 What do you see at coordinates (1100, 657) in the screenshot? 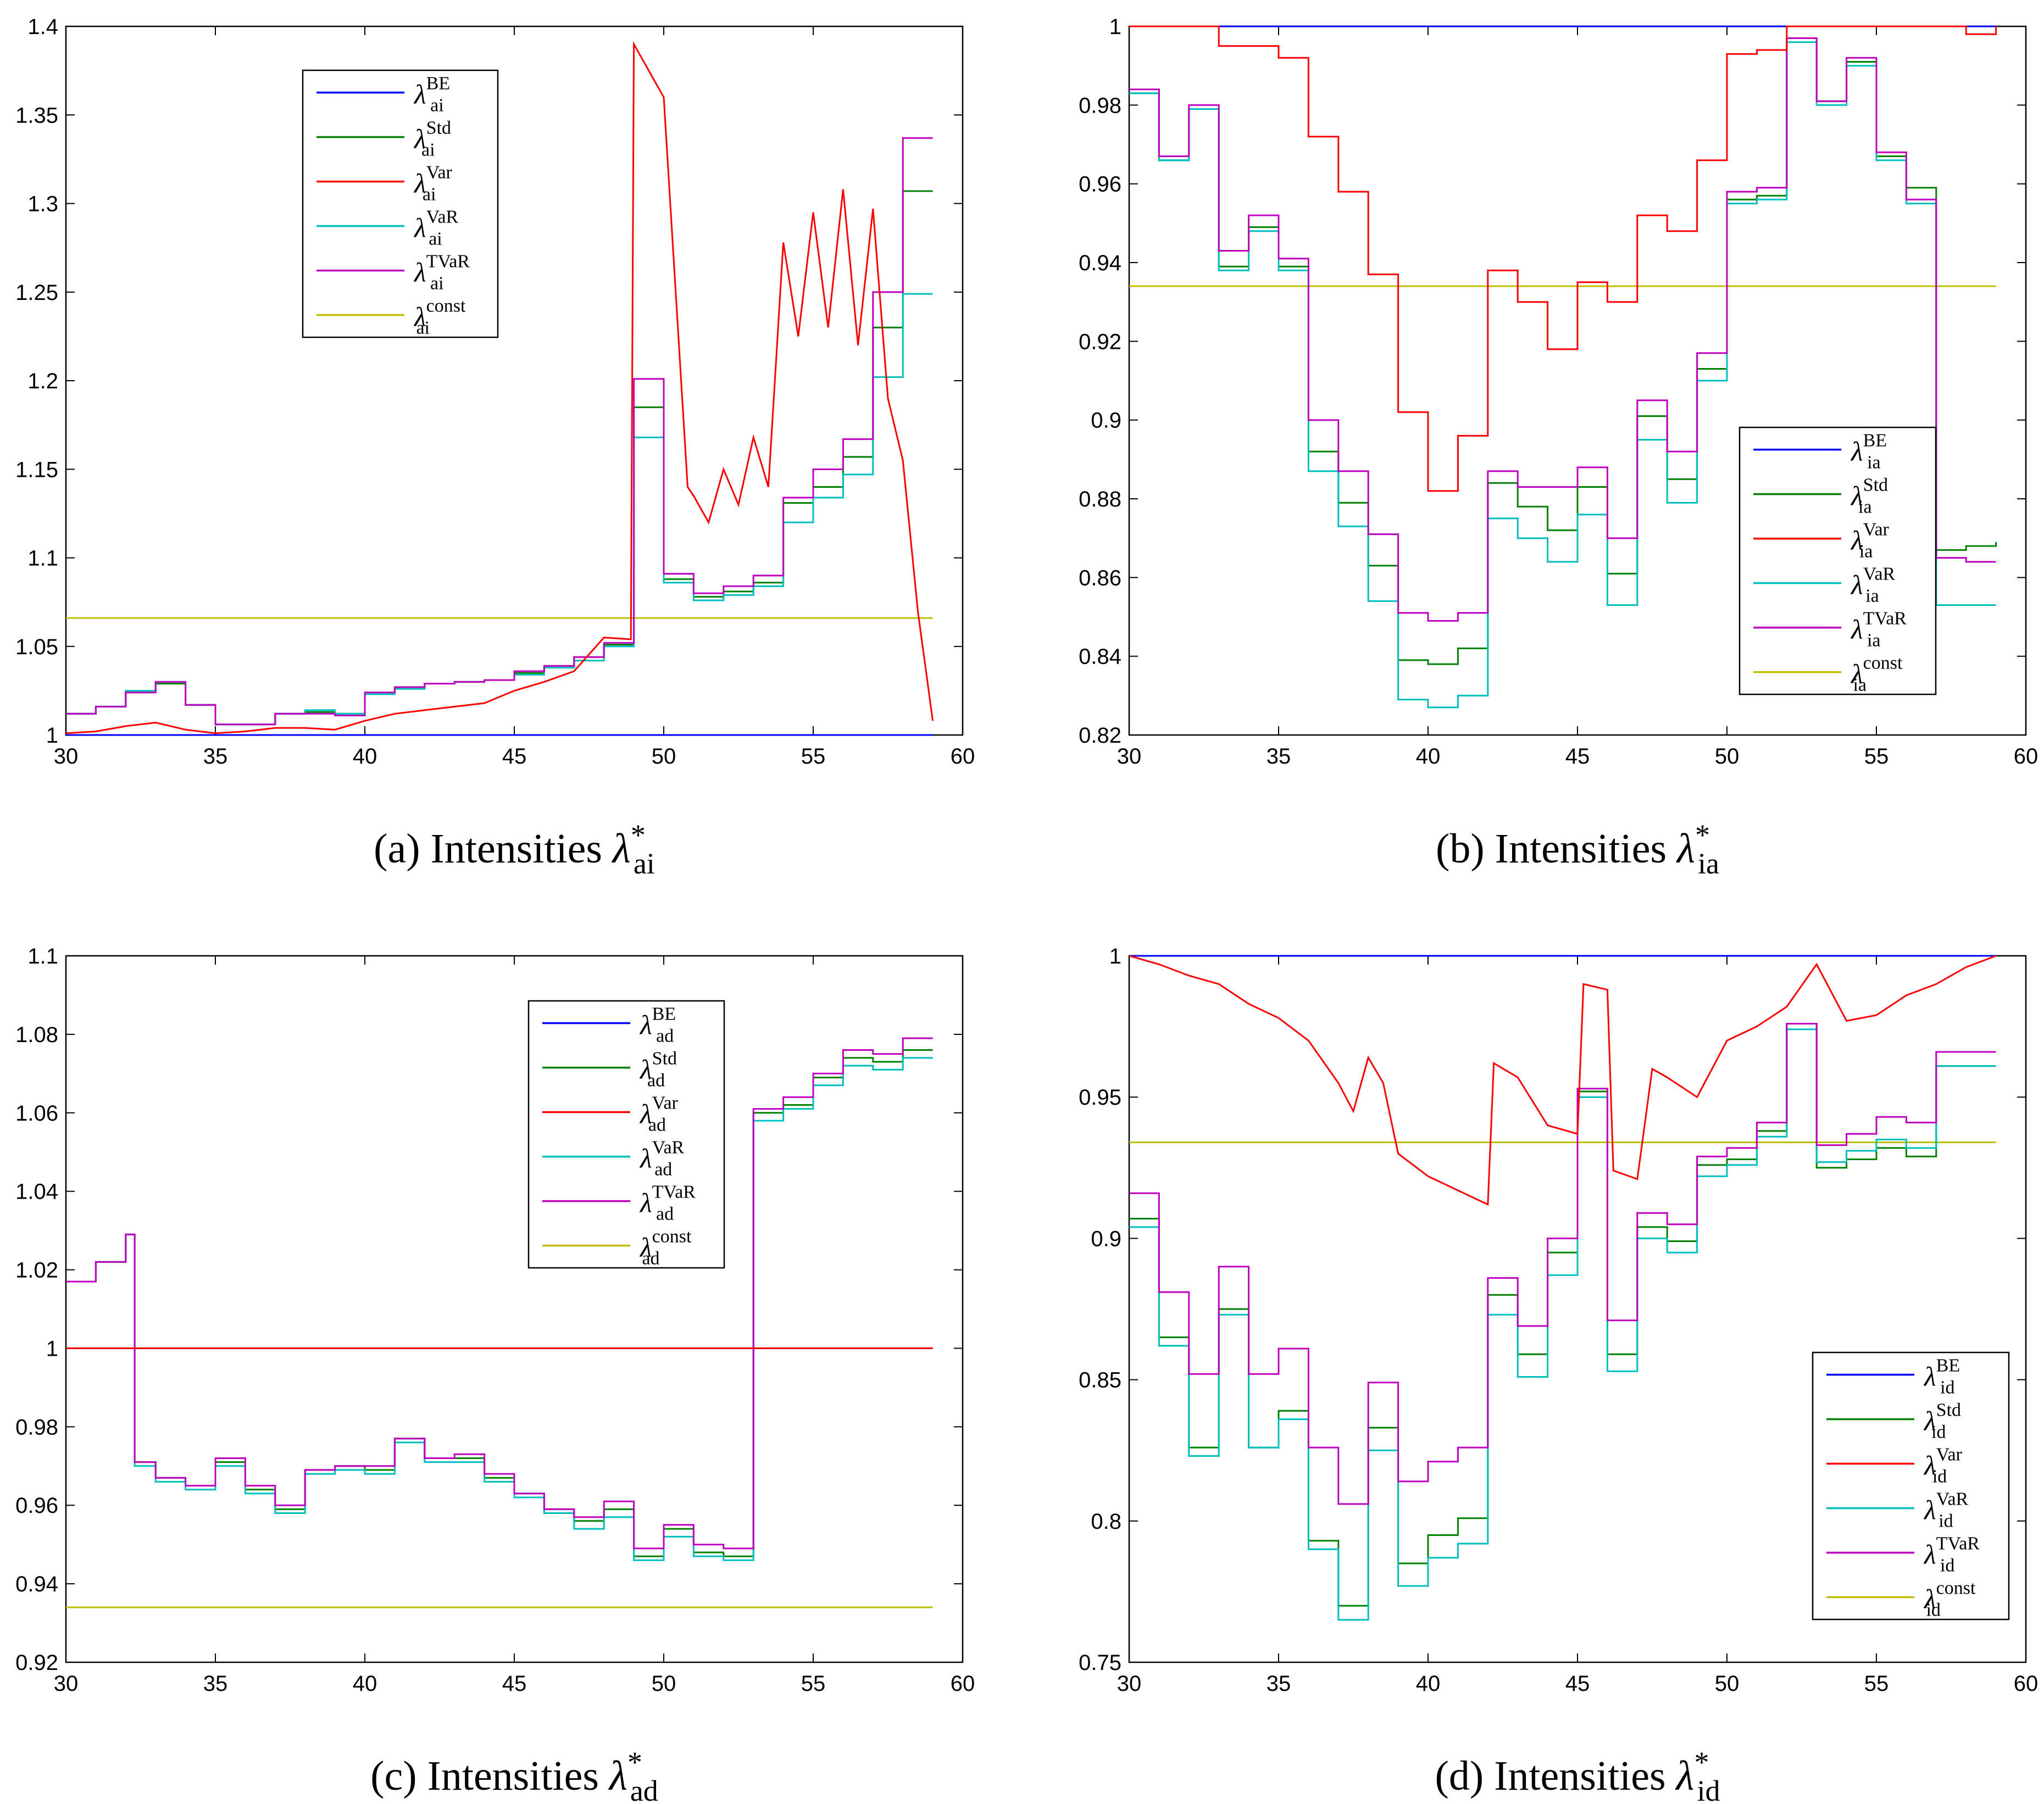
I see `y-tick-label: 0.84` at bounding box center [1100, 657].